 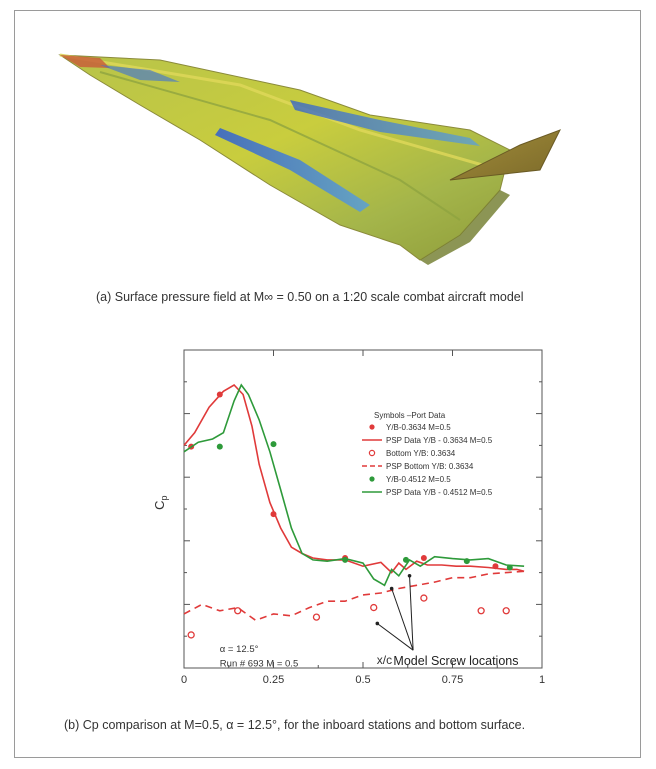 I want to click on legend-label-5: PSP Data Y/B - 0.4512 M=0.5, so click(x=439, y=492).